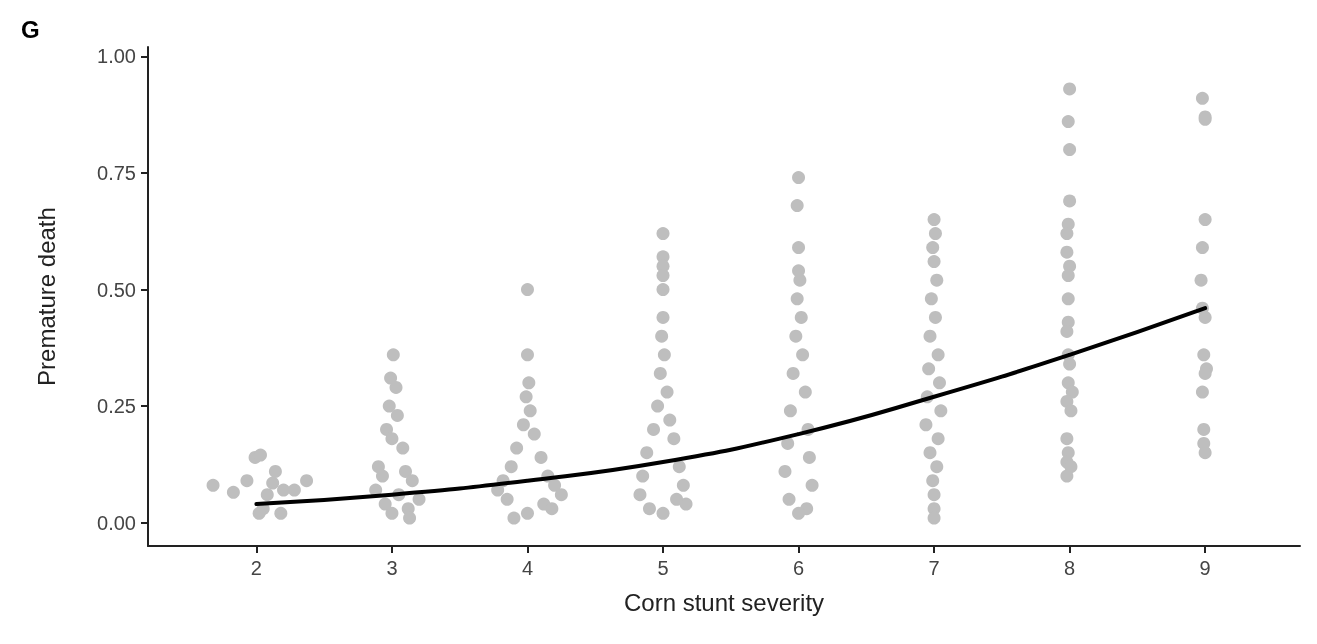  Describe the element at coordinates (116, 56) in the screenshot. I see `y-tick-label: 1.00` at that location.